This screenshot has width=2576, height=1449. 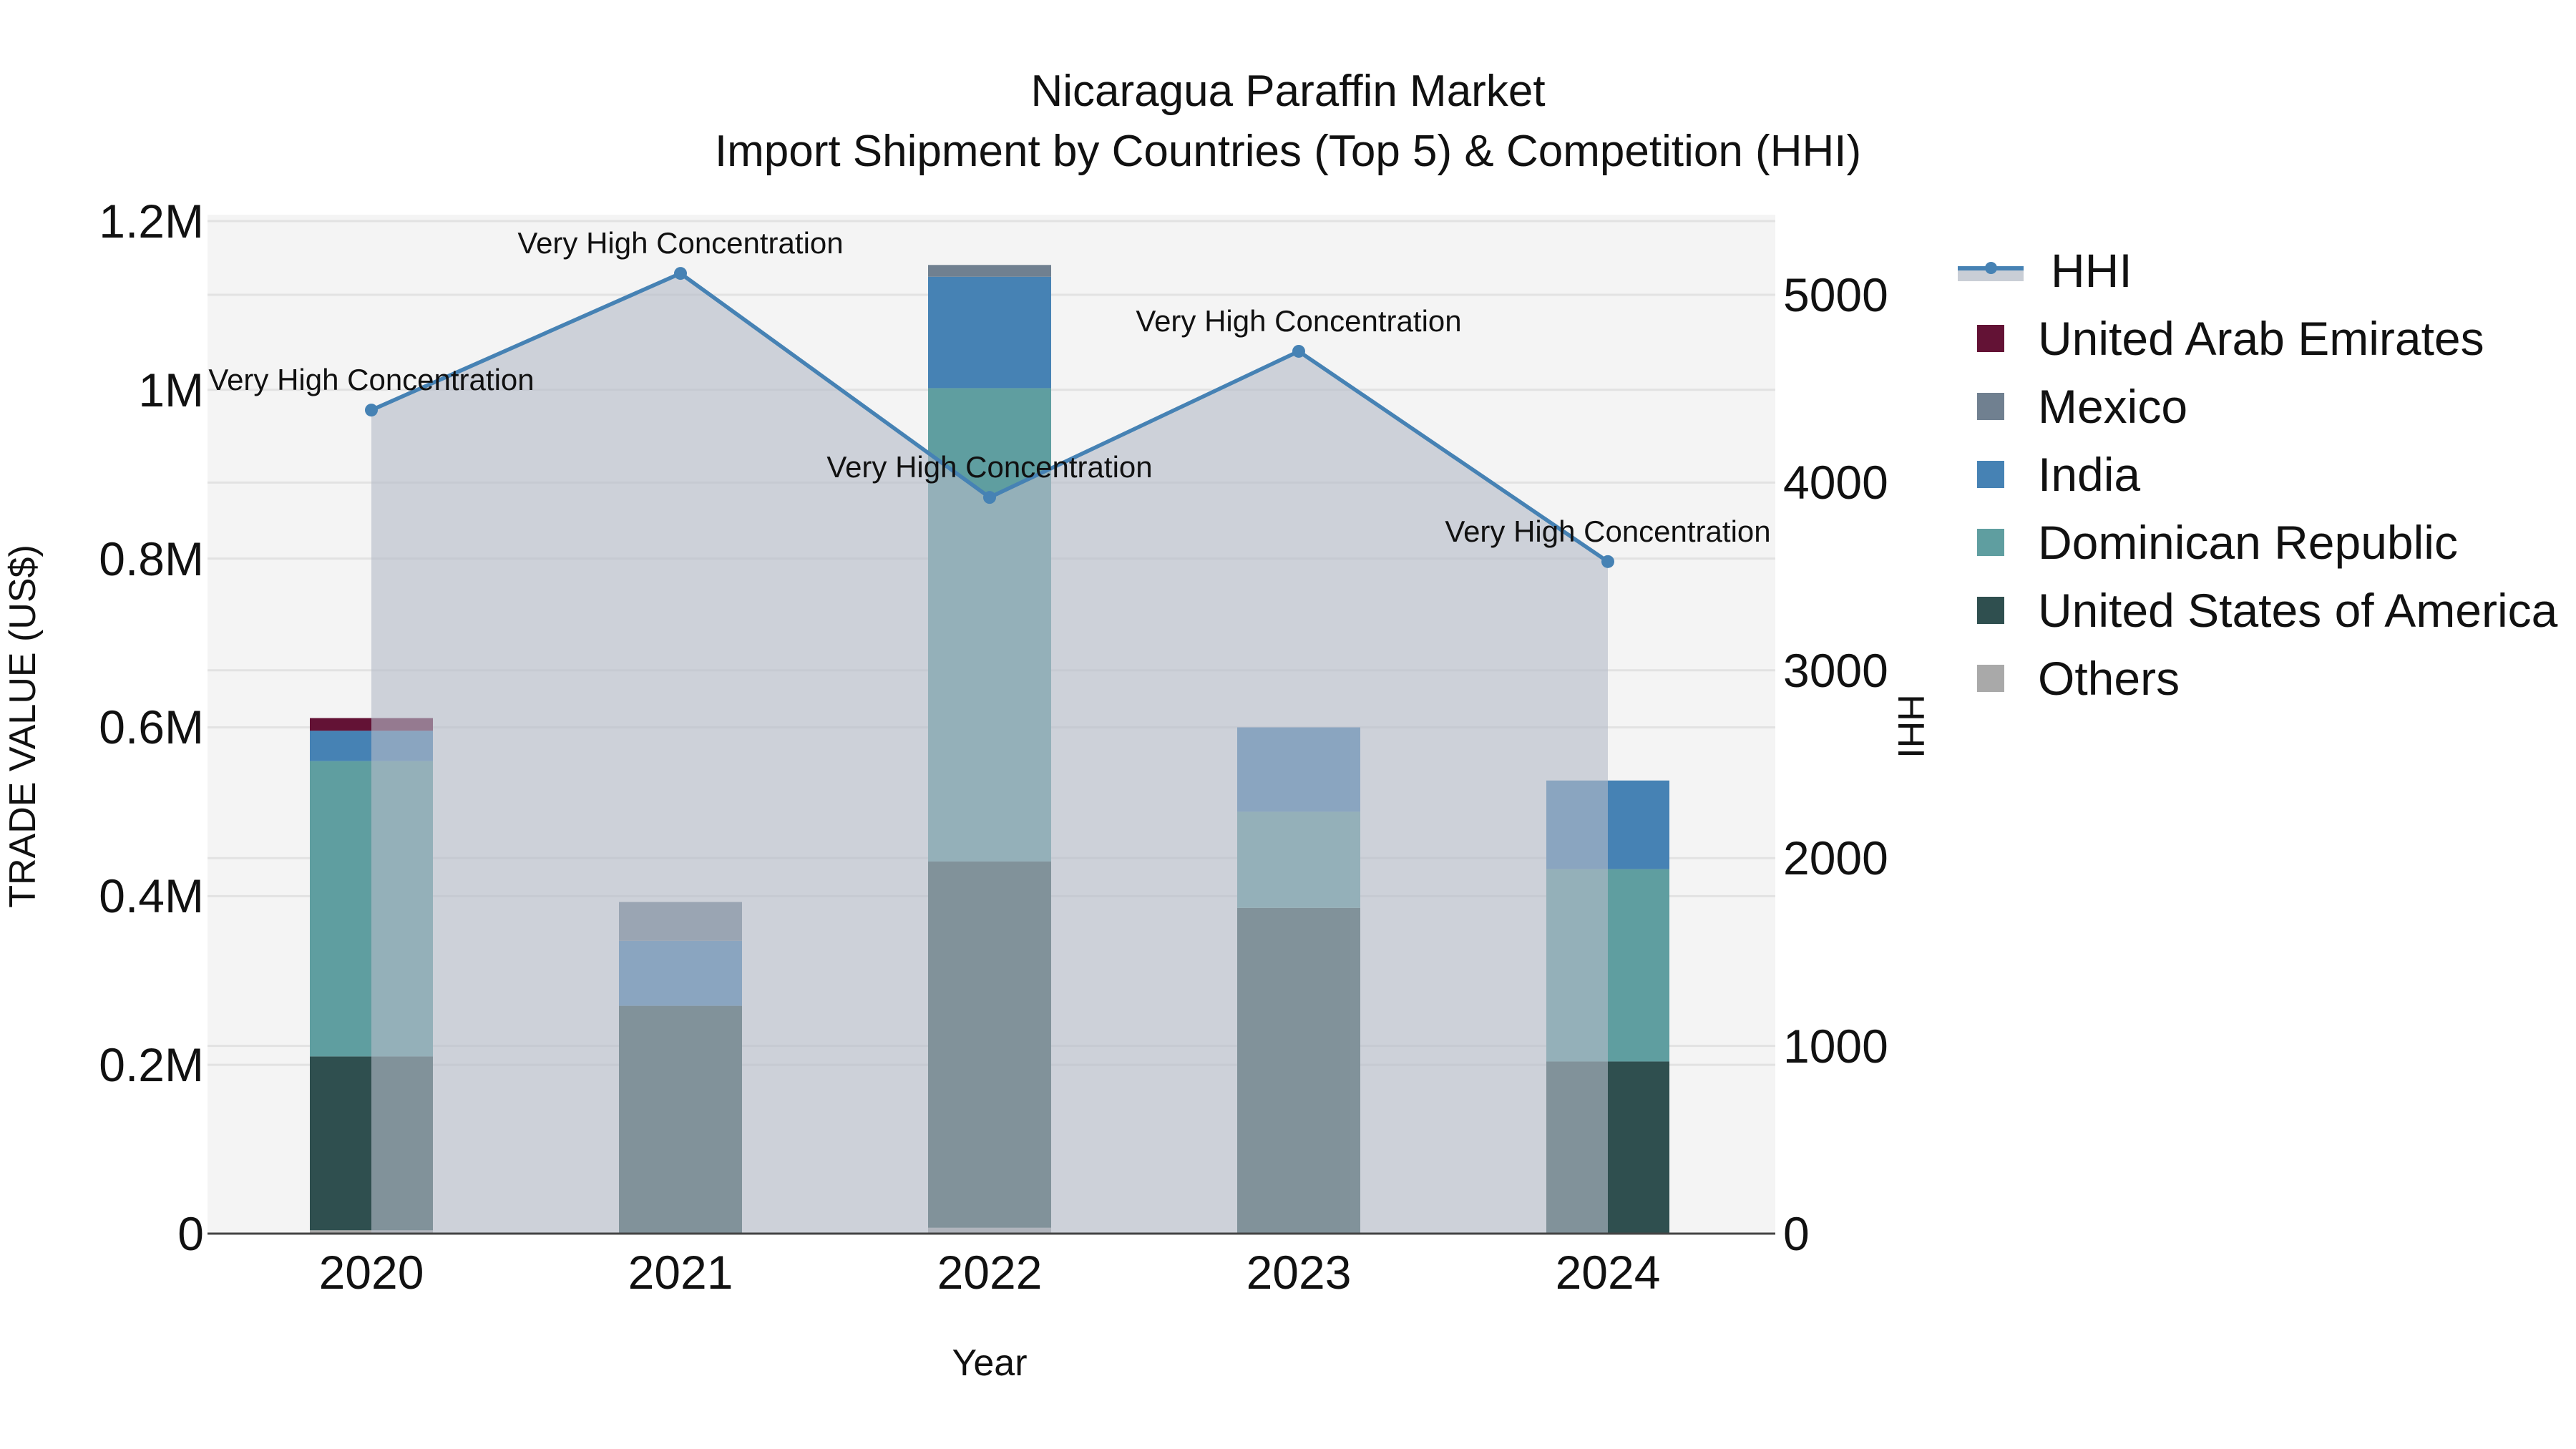 I want to click on legend-label: Mexico, so click(x=2113, y=406).